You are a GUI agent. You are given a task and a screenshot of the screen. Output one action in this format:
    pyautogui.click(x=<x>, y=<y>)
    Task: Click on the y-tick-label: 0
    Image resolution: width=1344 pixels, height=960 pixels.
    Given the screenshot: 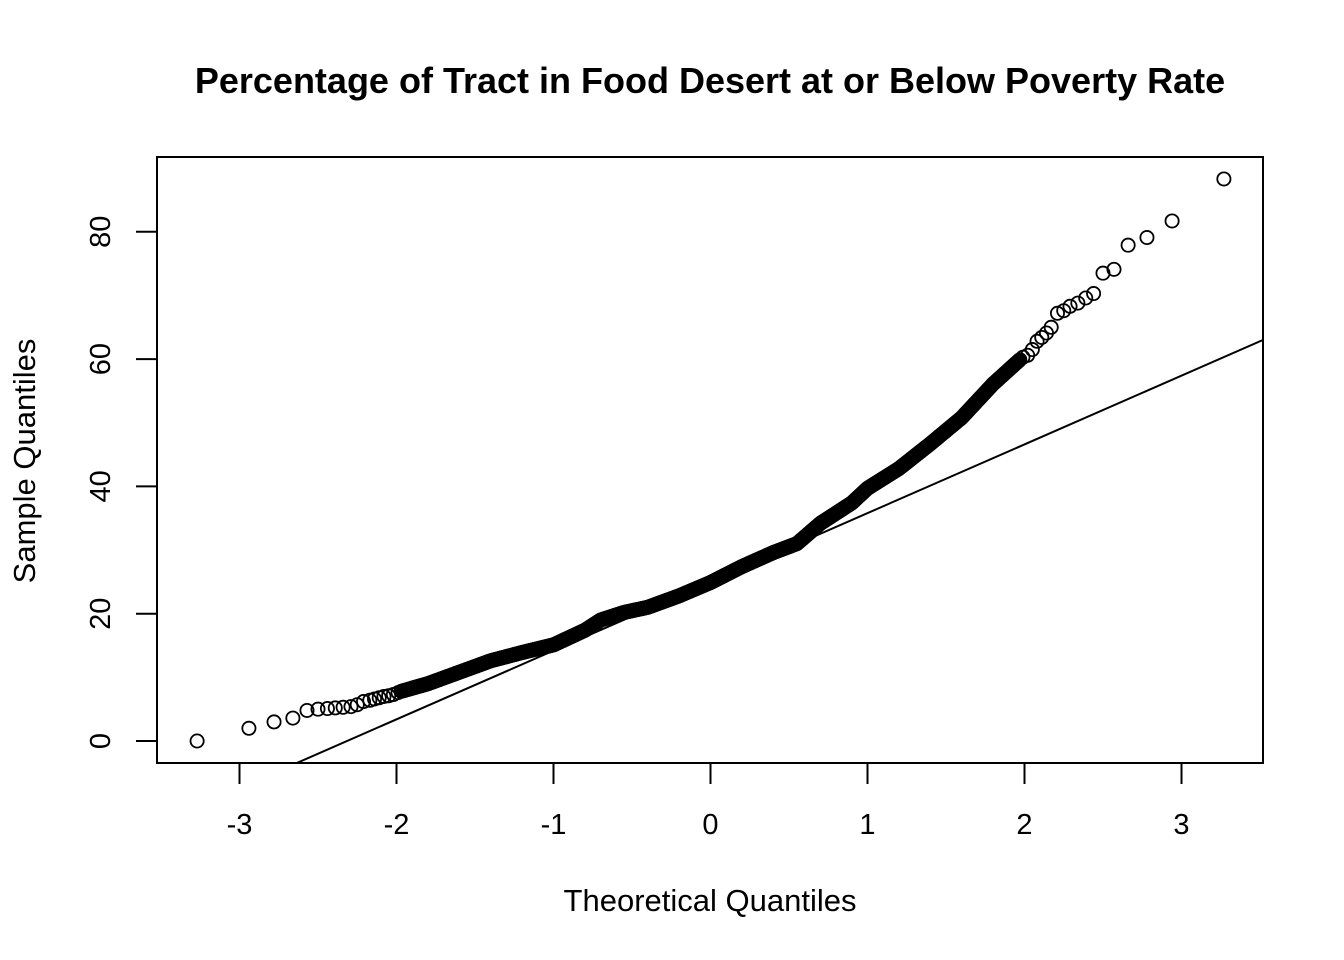 What is the action you would take?
    pyautogui.click(x=101, y=741)
    